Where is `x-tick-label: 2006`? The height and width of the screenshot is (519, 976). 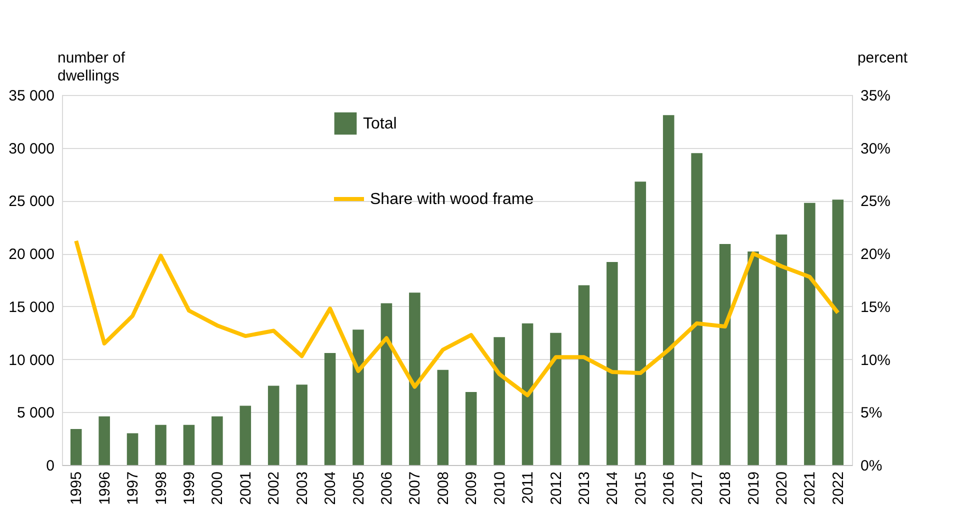 x-tick-label: 2006 is located at coordinates (387, 488).